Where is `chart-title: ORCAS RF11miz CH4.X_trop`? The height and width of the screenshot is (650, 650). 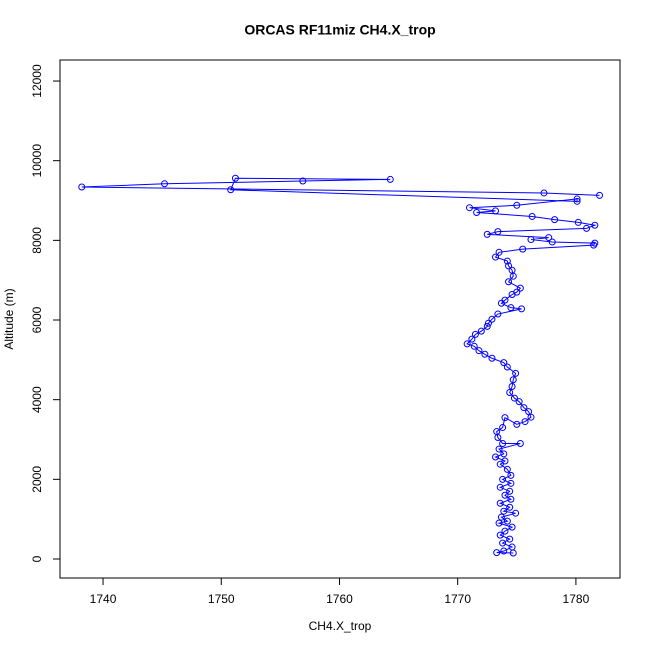 chart-title: ORCAS RF11miz CH4.X_trop is located at coordinates (339, 30).